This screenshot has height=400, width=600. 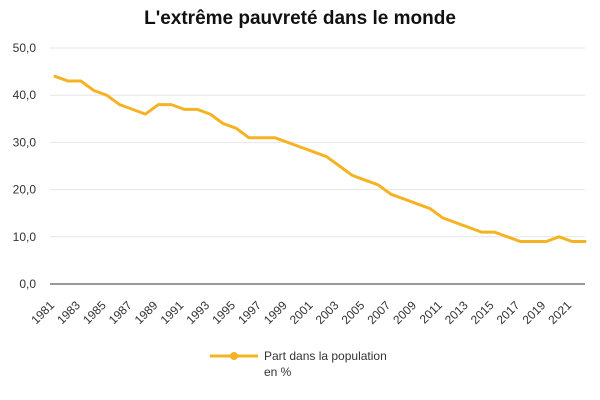 What do you see at coordinates (378, 312) in the screenshot?
I see `x-tick-label: 2007` at bounding box center [378, 312].